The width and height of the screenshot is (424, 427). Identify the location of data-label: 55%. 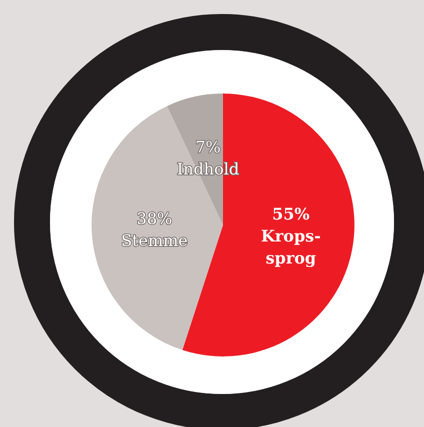
(291, 214).